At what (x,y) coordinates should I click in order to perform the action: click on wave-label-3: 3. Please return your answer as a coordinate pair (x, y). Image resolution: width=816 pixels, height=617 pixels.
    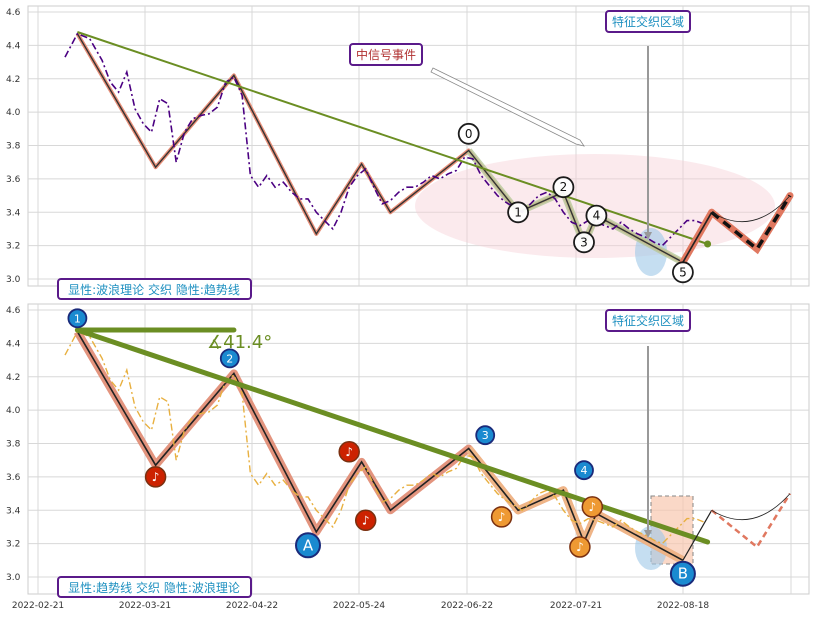
    Looking at the image, I should click on (584, 242).